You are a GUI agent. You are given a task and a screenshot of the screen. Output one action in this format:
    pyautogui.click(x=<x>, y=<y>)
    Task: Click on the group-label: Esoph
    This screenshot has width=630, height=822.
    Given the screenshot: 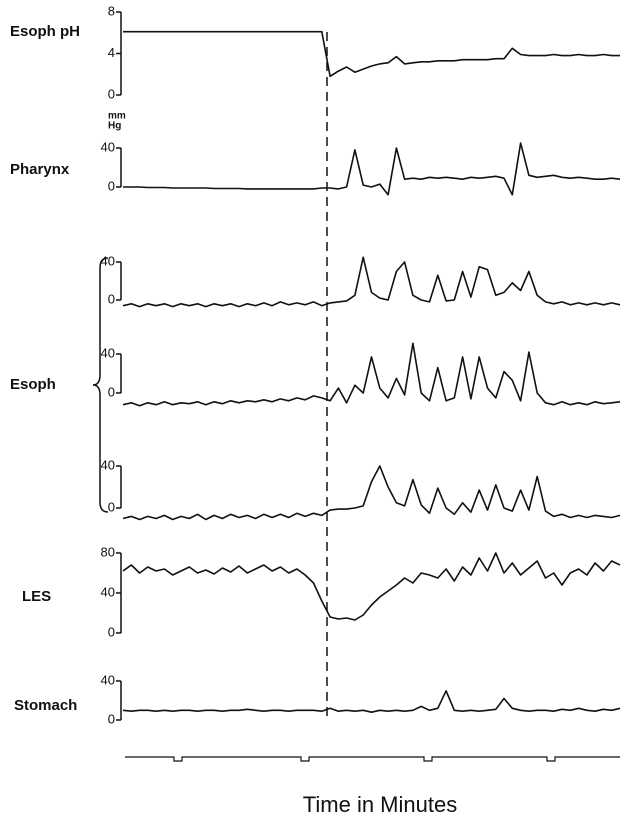 What is the action you would take?
    pyautogui.click(x=33, y=384)
    